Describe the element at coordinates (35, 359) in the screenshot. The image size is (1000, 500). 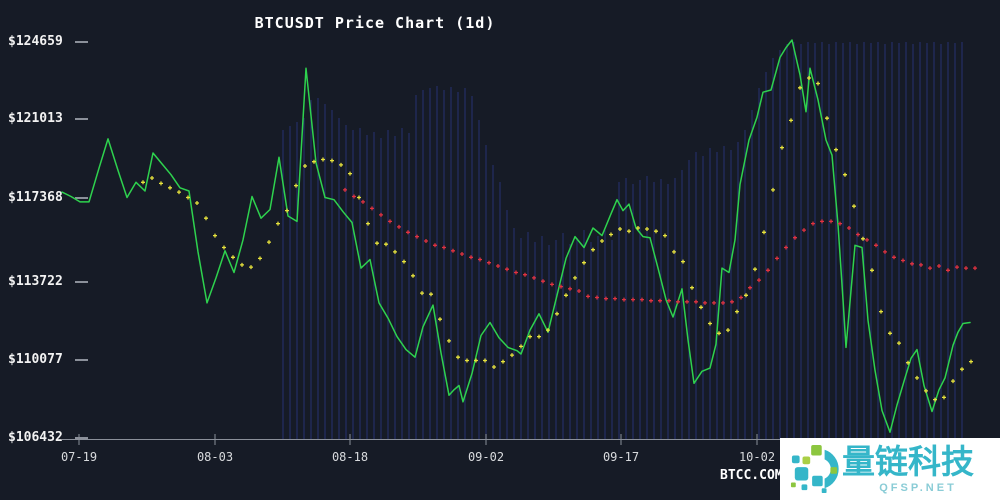
I see `y-axis-label: $110077` at that location.